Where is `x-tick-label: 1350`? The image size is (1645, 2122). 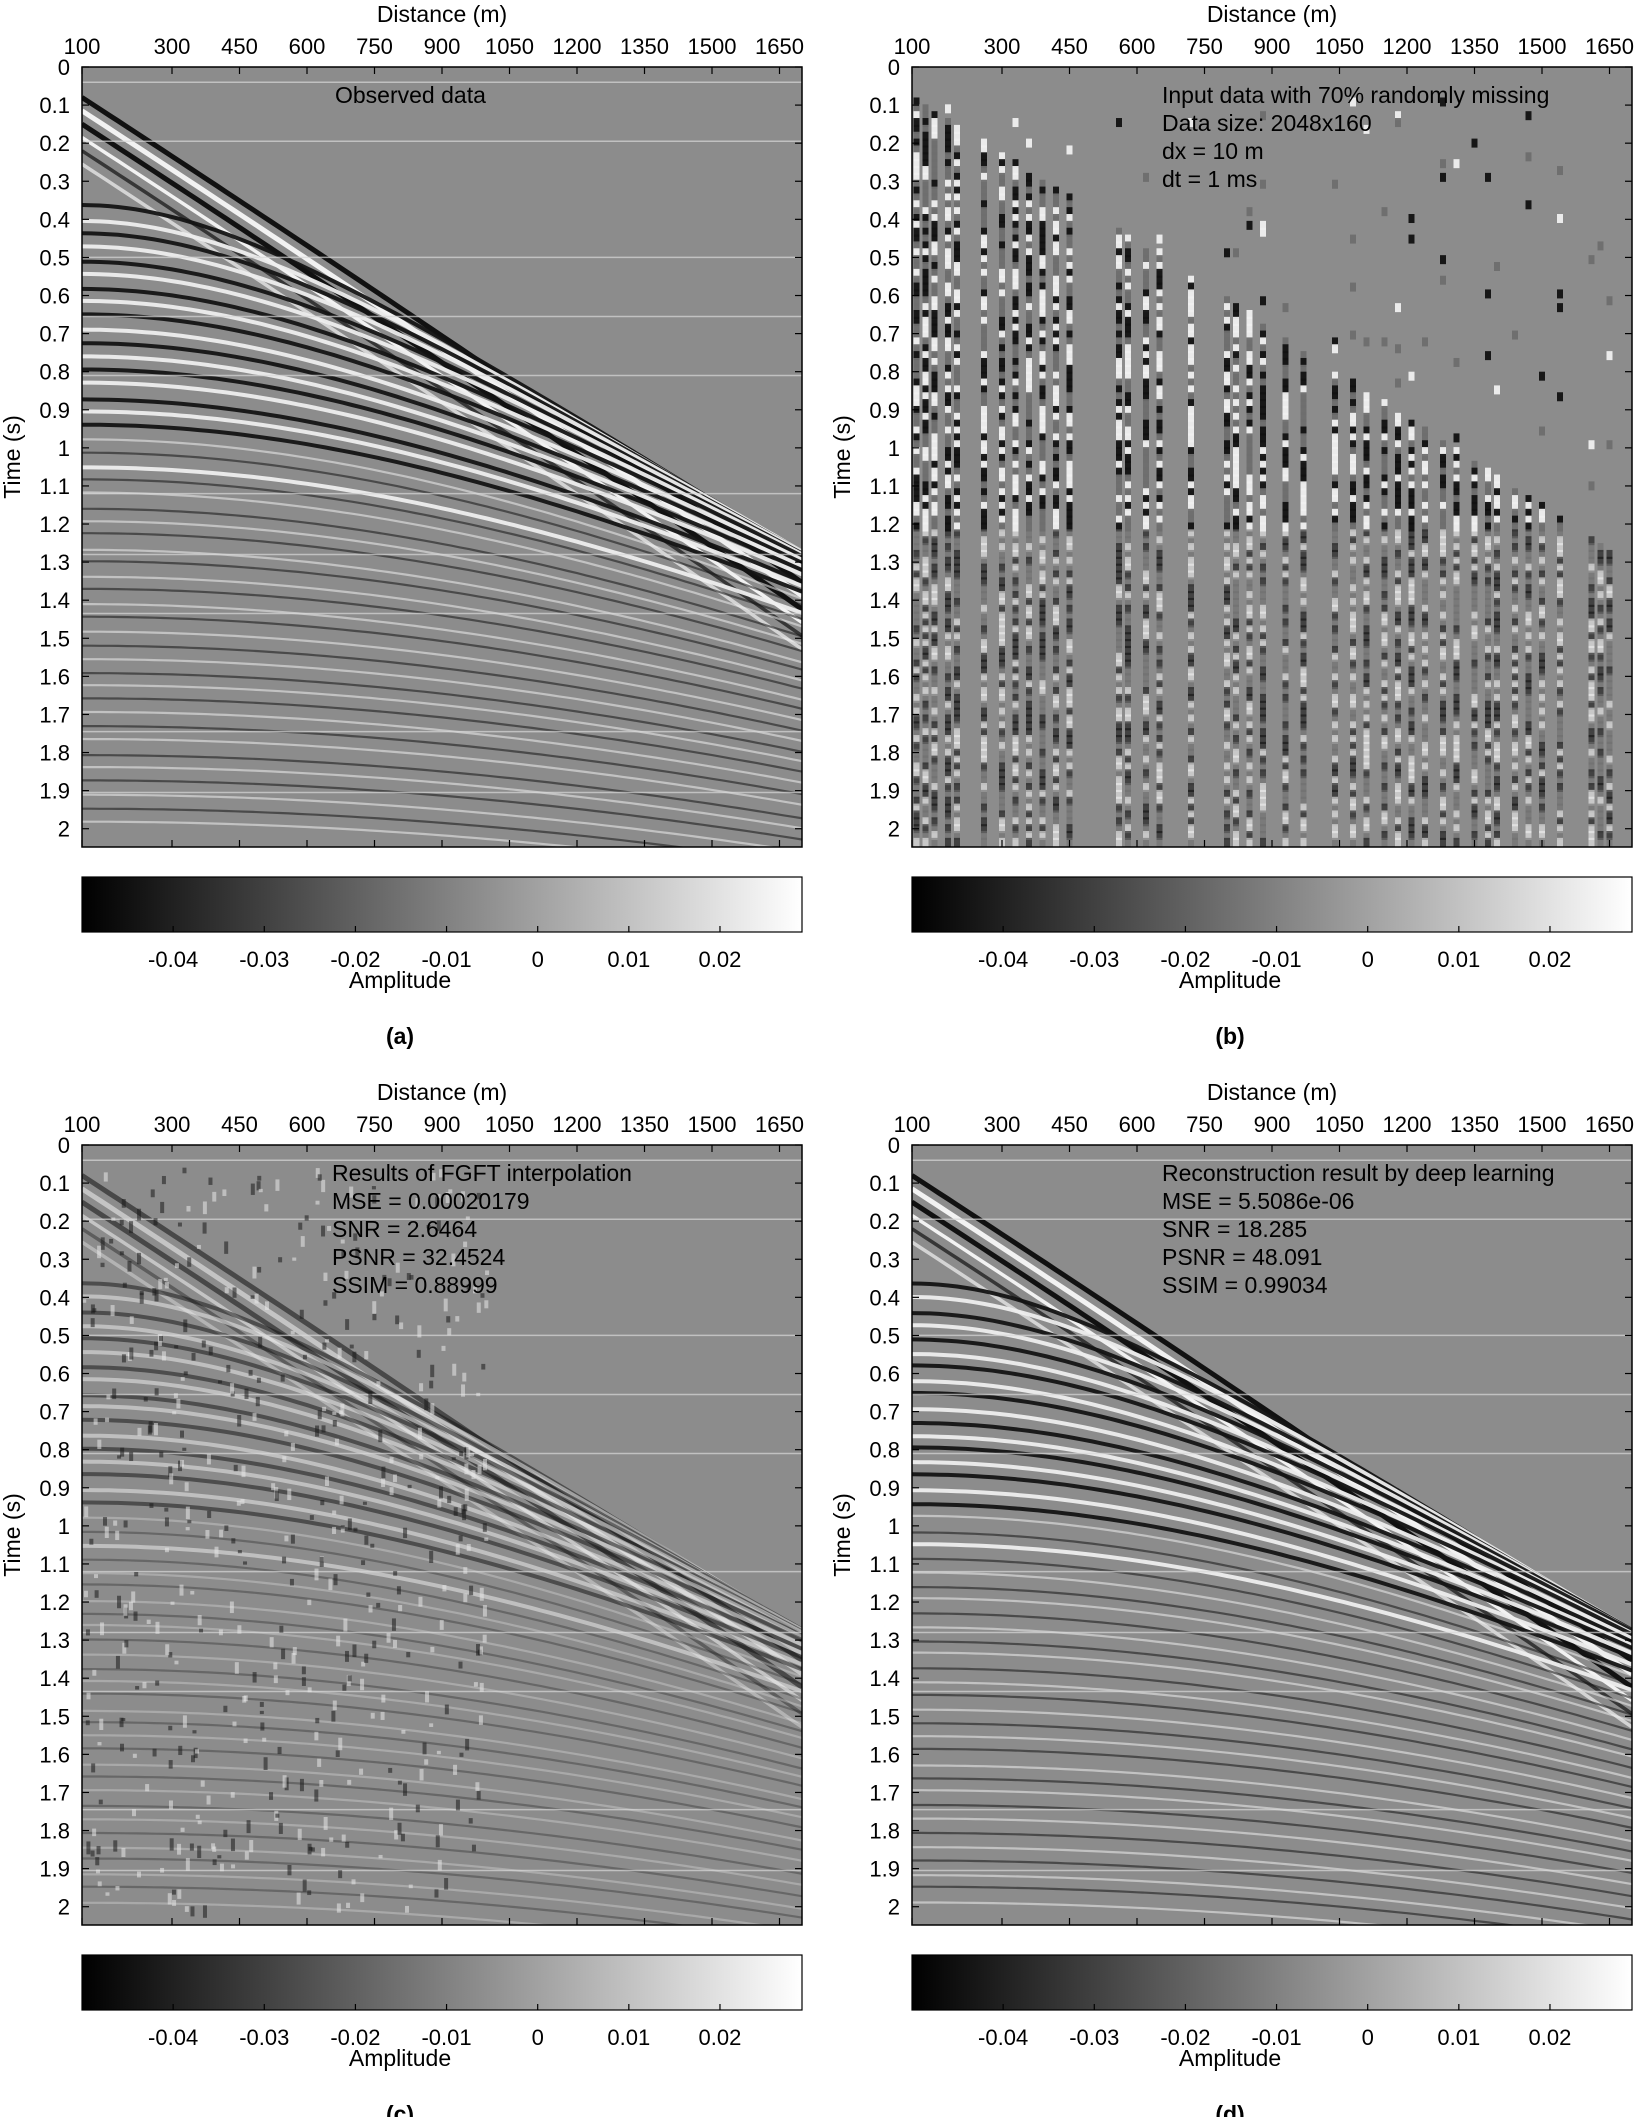 x-tick-label: 1350 is located at coordinates (644, 46).